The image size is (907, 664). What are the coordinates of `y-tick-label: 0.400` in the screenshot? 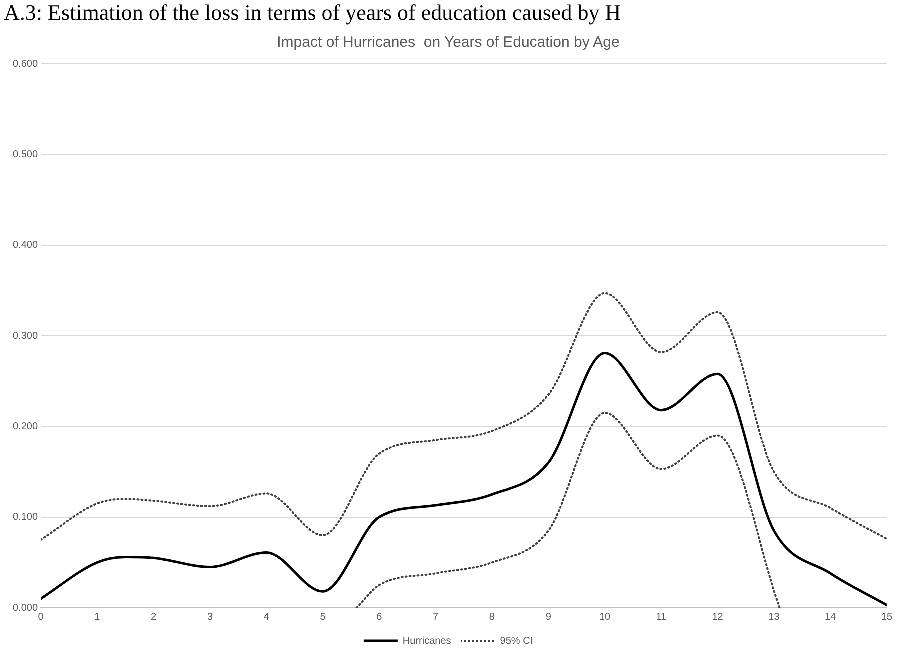 It's located at (25, 246).